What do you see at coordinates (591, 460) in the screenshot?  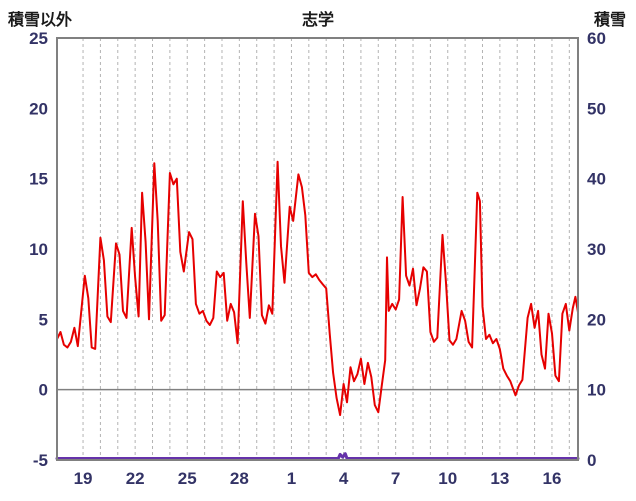 I see `right-axis-tick: 0` at bounding box center [591, 460].